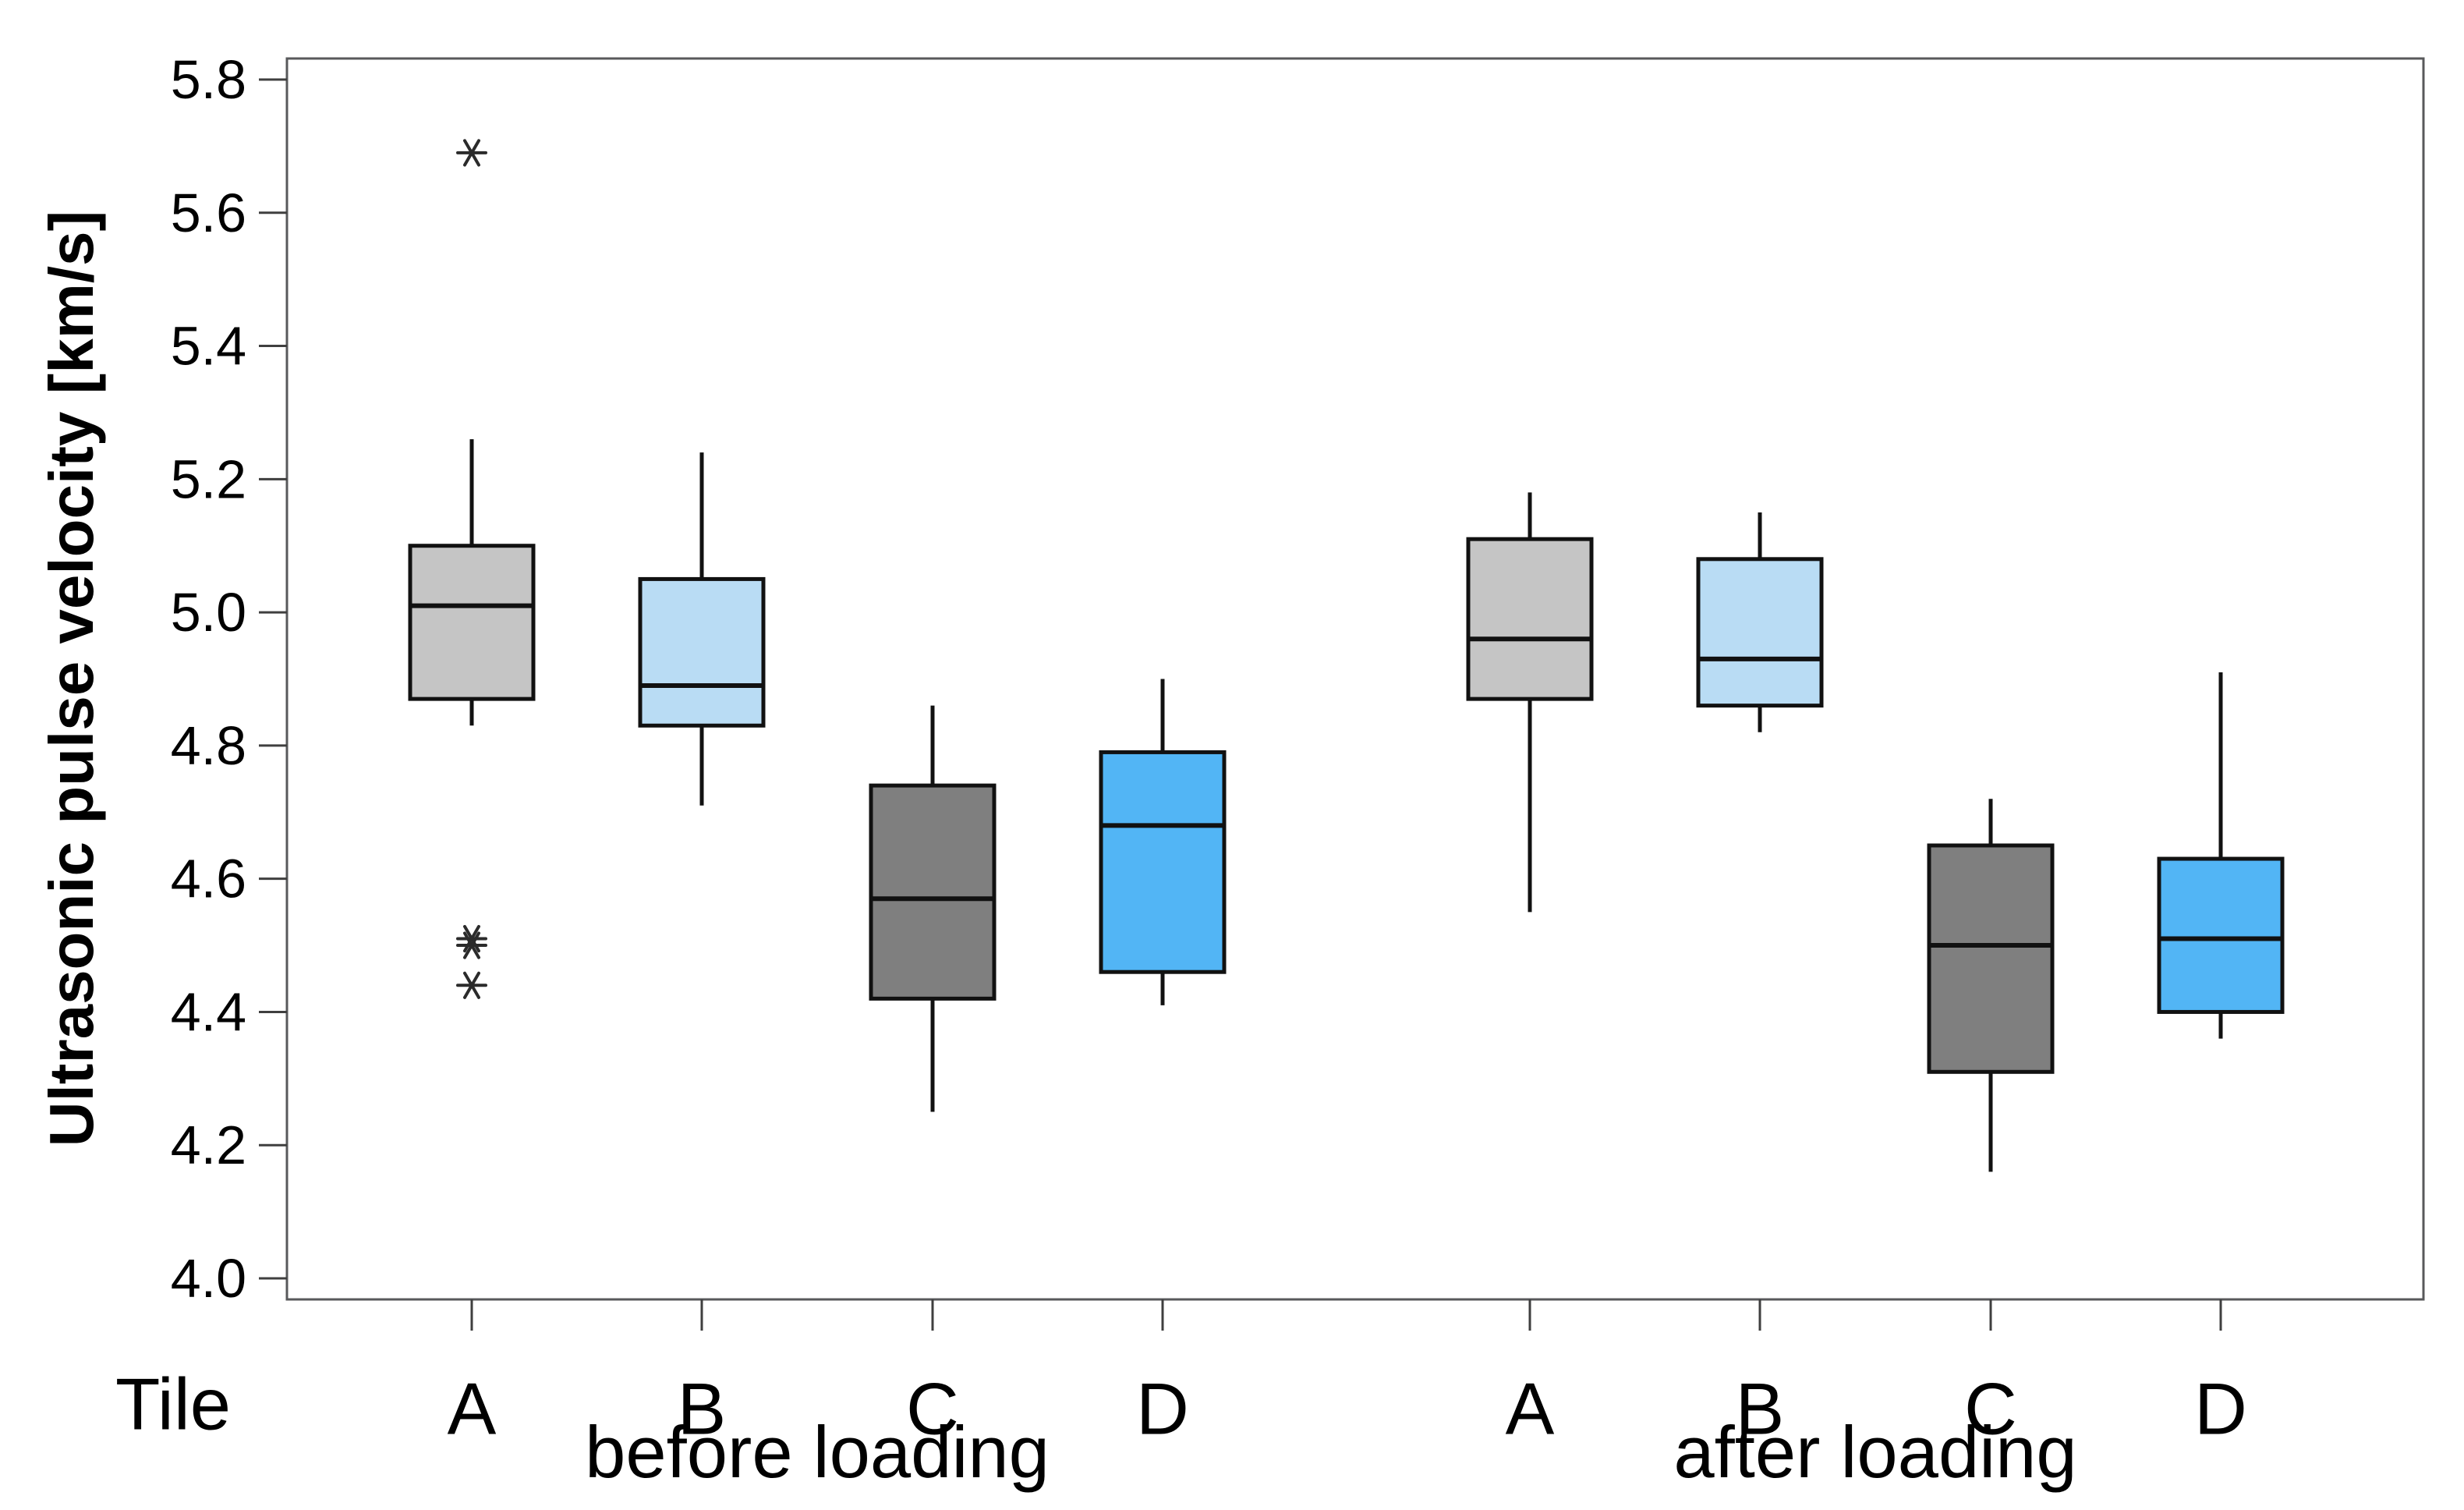  I want to click on tile-label-after-B: B, so click(1761, 1409).